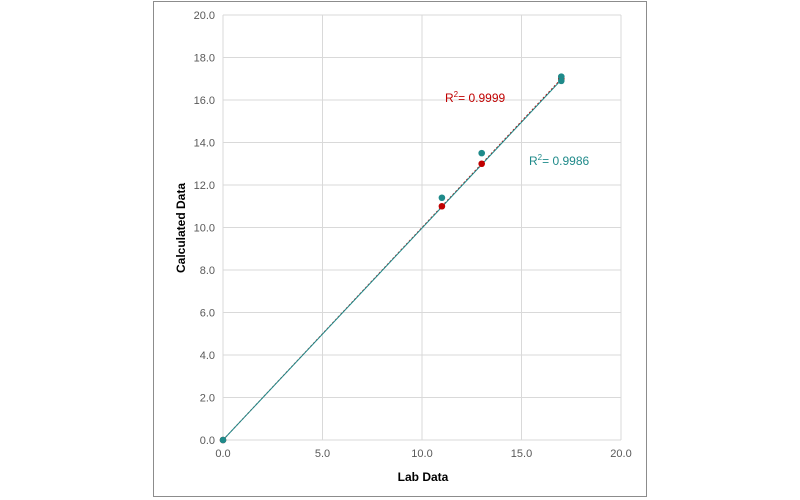 The width and height of the screenshot is (800, 500). Describe the element at coordinates (559, 160) in the screenshot. I see `r2-label-teal: R2= 0.9986` at that location.